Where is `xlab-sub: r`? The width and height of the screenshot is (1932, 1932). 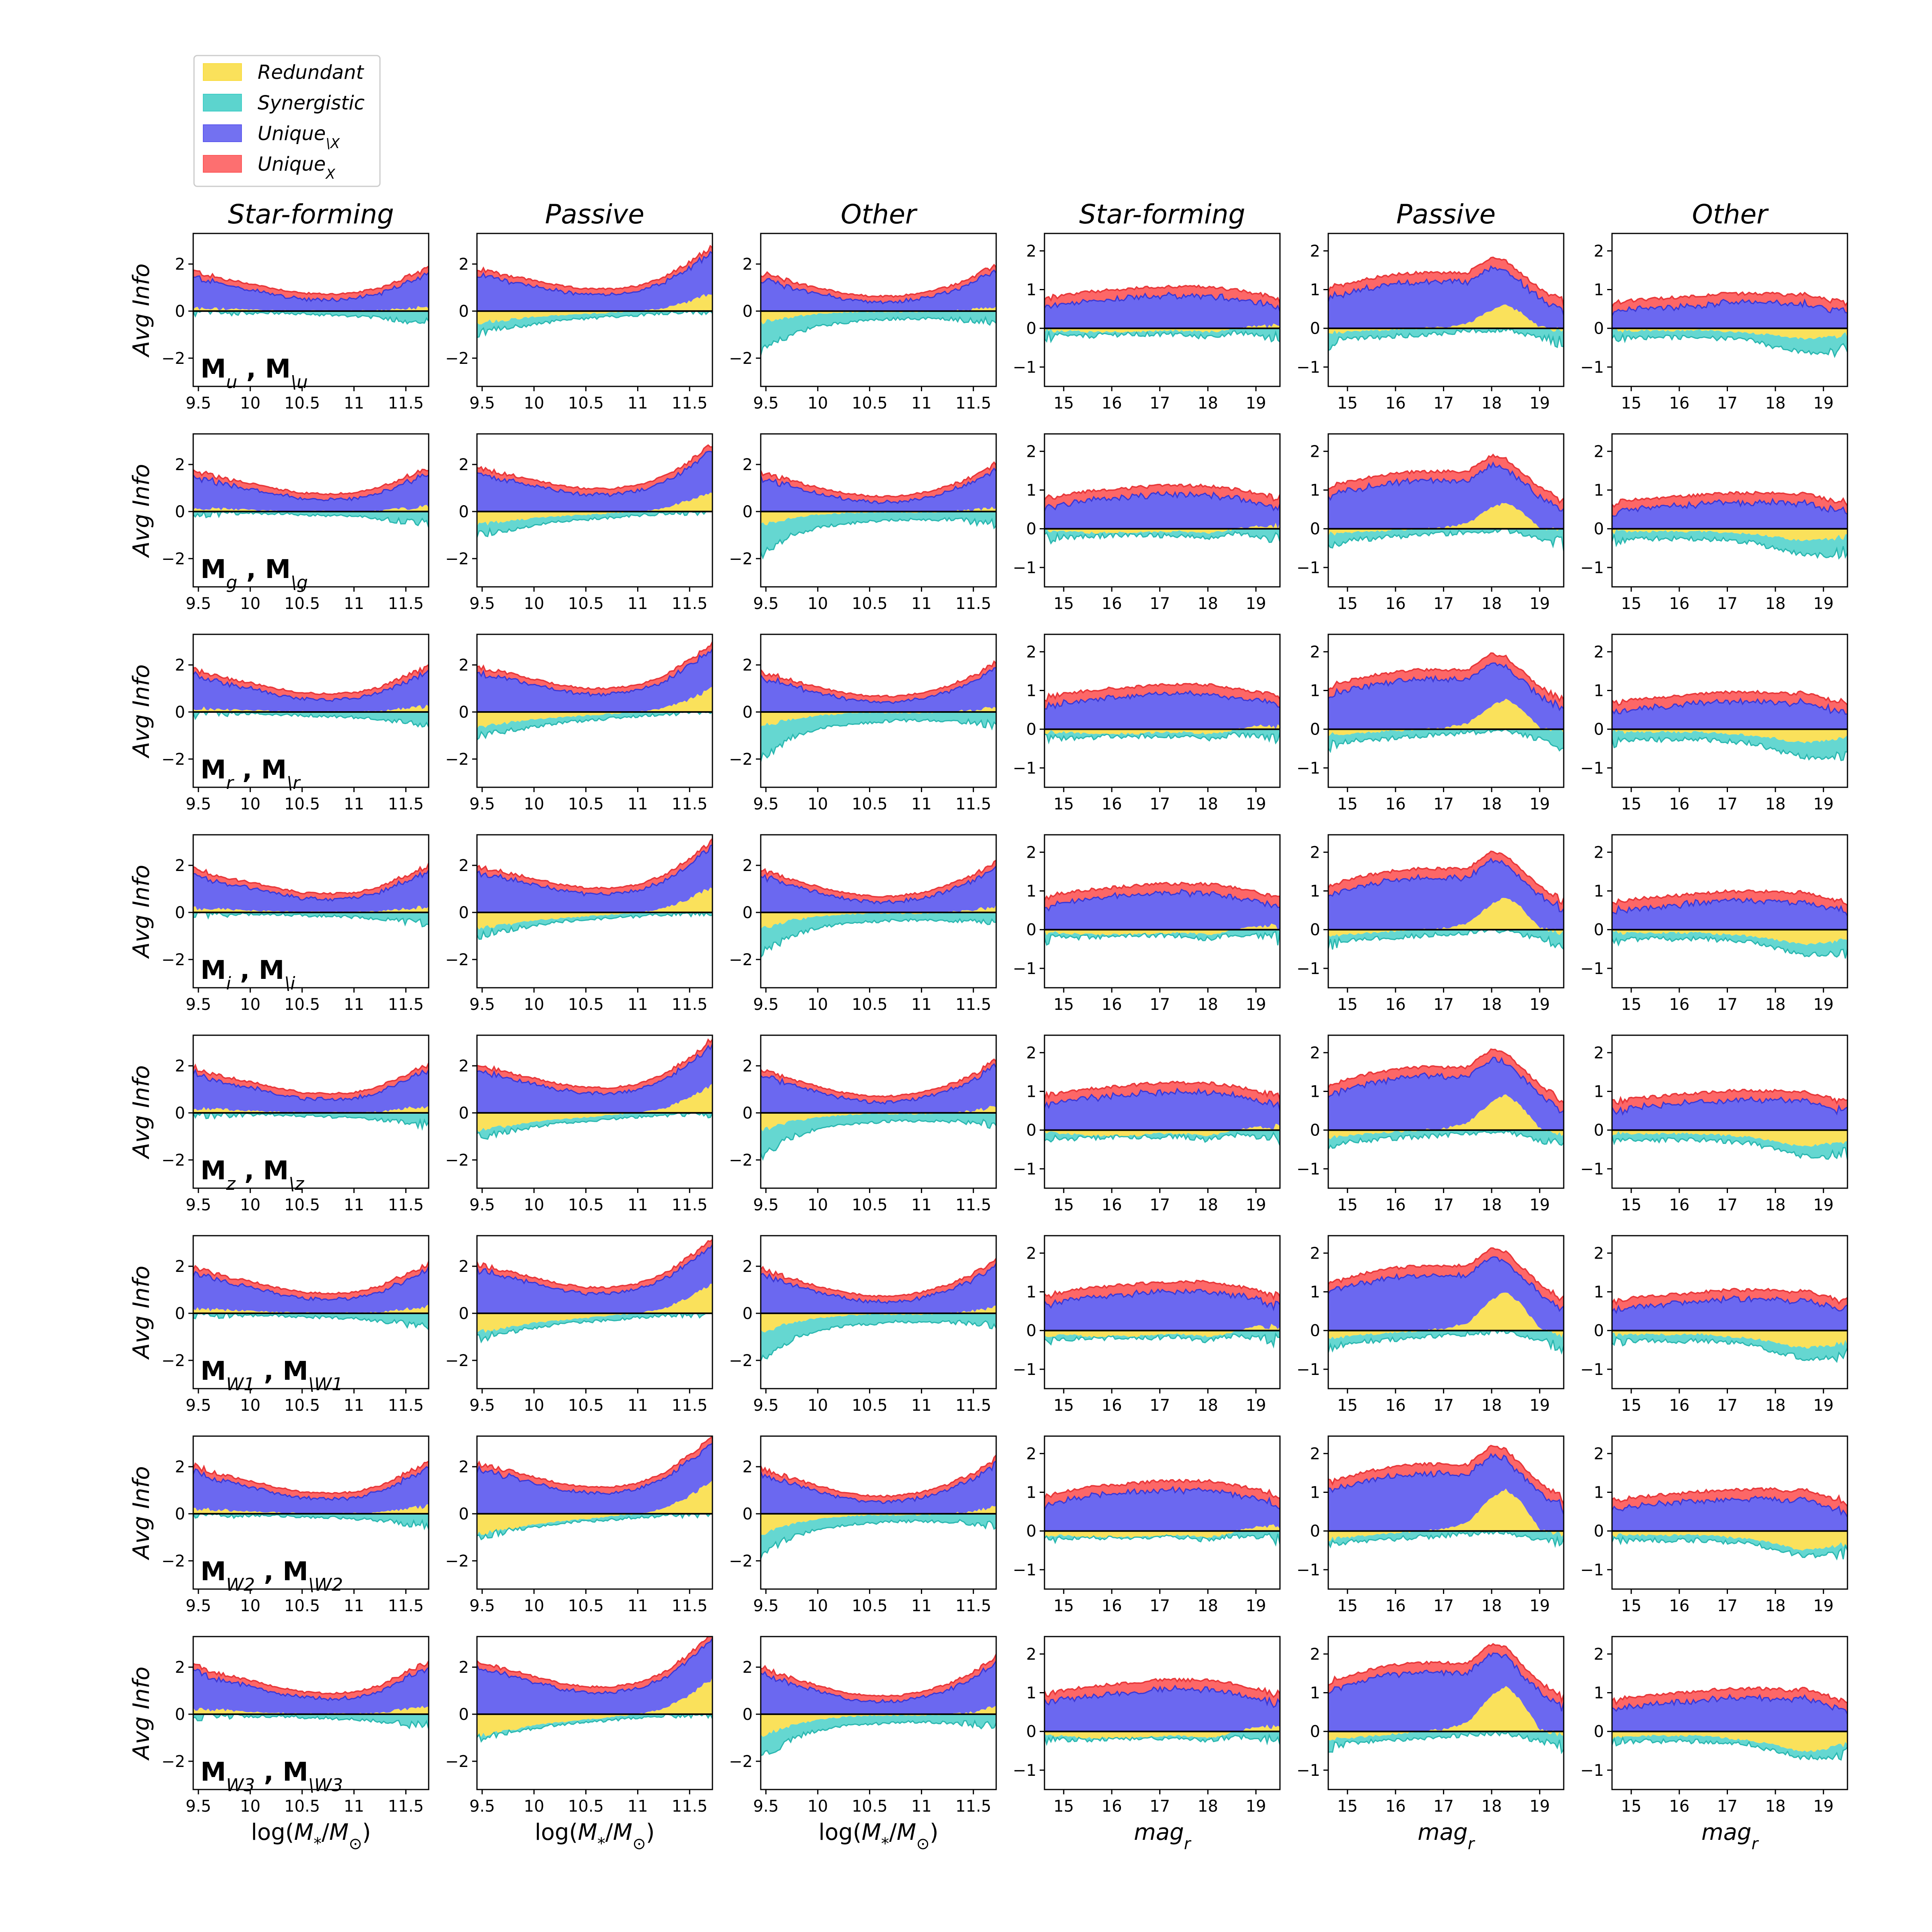
xlab-sub: r is located at coordinates (1471, 1844).